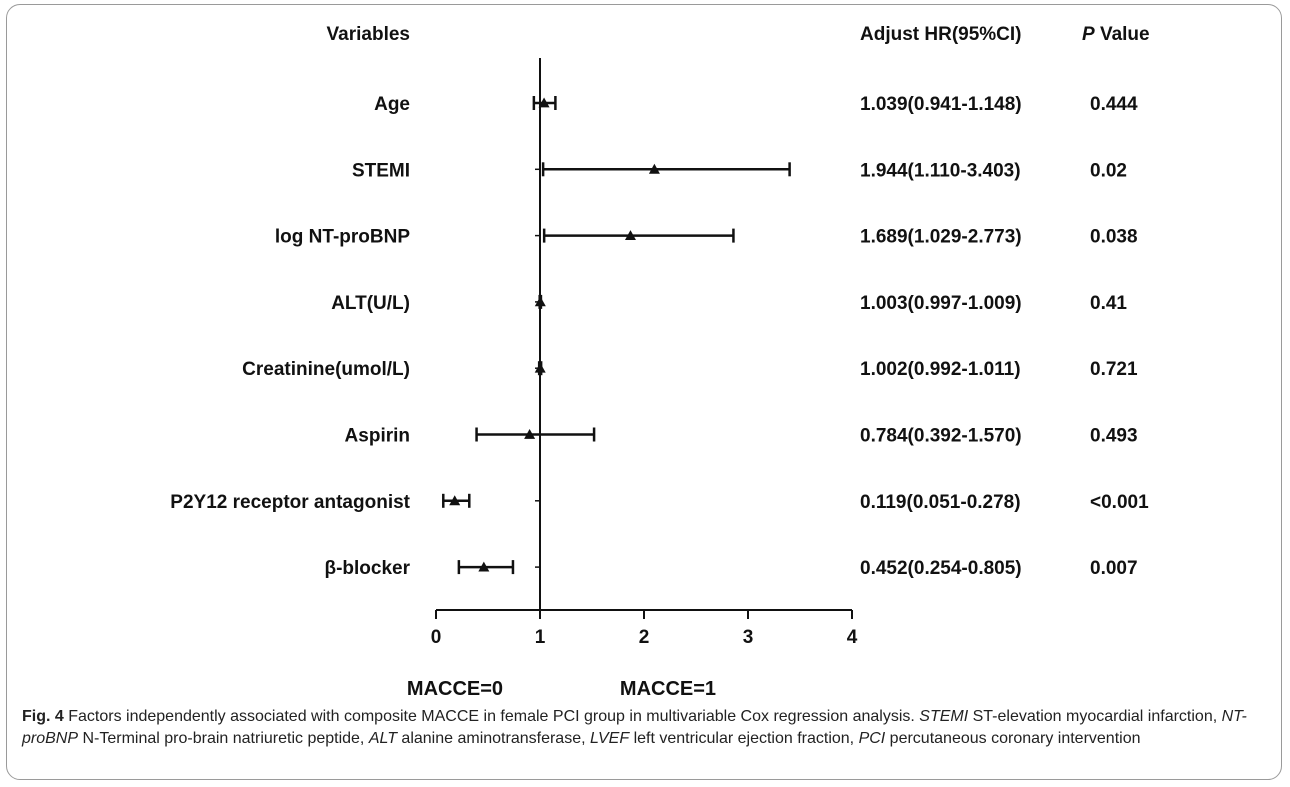  What do you see at coordinates (1114, 369) in the screenshot?
I see `row-p-value: 0.721` at bounding box center [1114, 369].